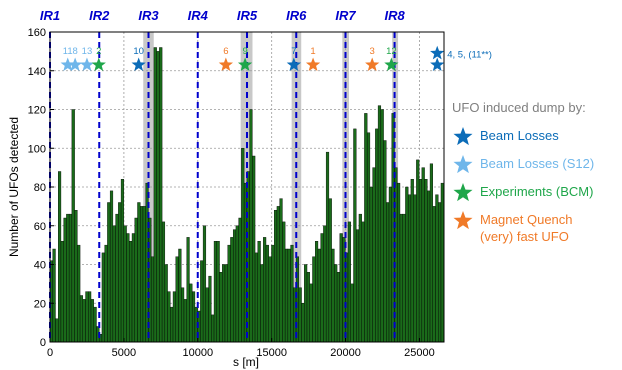 This screenshot has width=622, height=370. Describe the element at coordinates (345, 15) in the screenshot. I see `ir-label-ir7: IR7` at that location.